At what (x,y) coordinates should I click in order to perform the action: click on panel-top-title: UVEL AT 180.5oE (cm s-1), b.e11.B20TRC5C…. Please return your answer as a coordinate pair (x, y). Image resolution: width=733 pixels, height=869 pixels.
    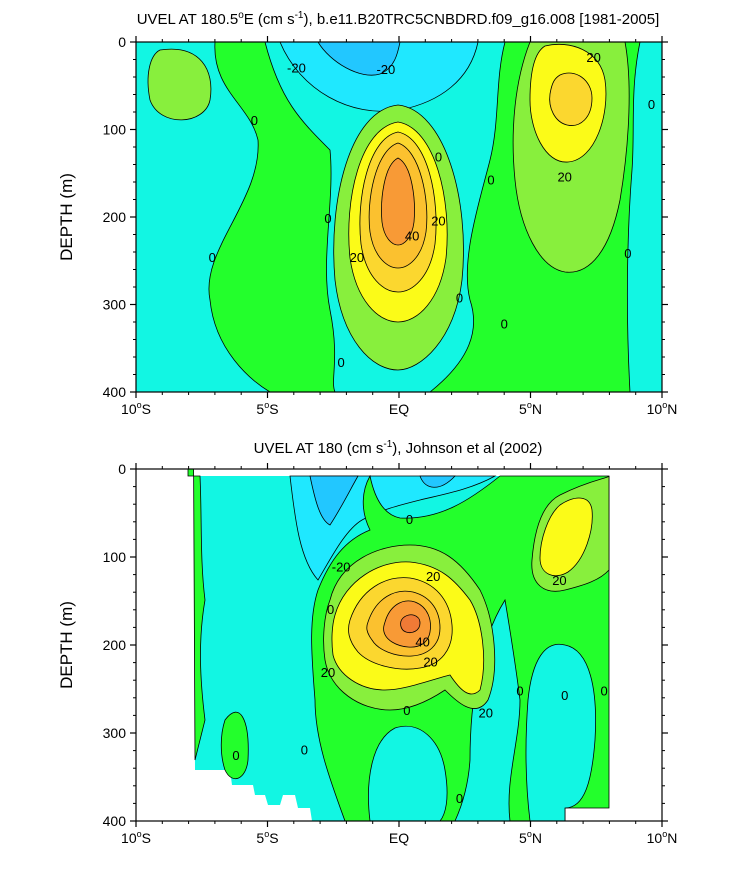
    Looking at the image, I should click on (398, 19).